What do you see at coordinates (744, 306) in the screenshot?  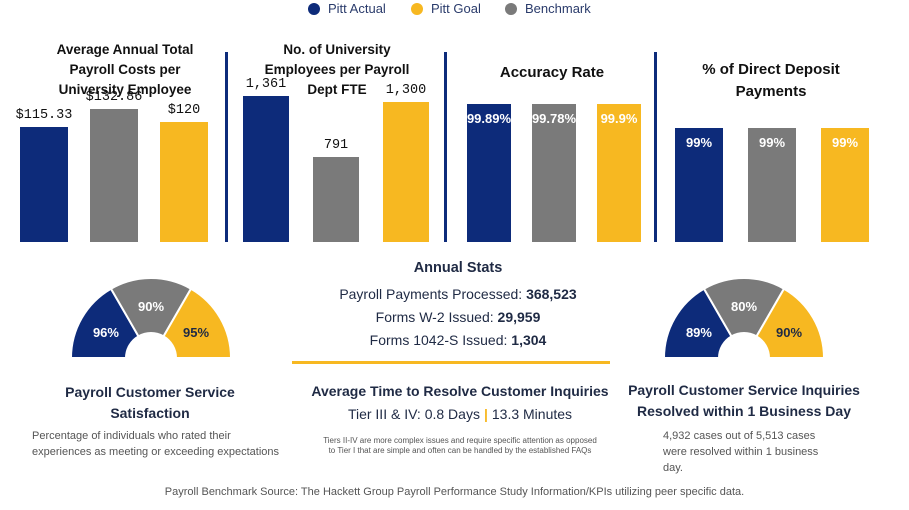 I see `gauge-value-label: 80%` at bounding box center [744, 306].